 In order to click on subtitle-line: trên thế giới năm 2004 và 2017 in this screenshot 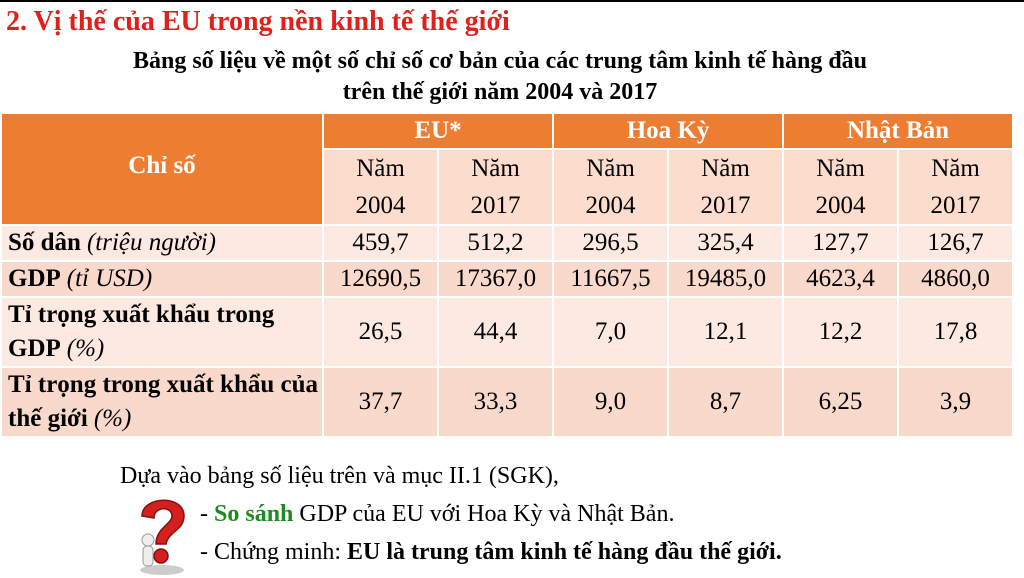, I will do `click(500, 92)`.